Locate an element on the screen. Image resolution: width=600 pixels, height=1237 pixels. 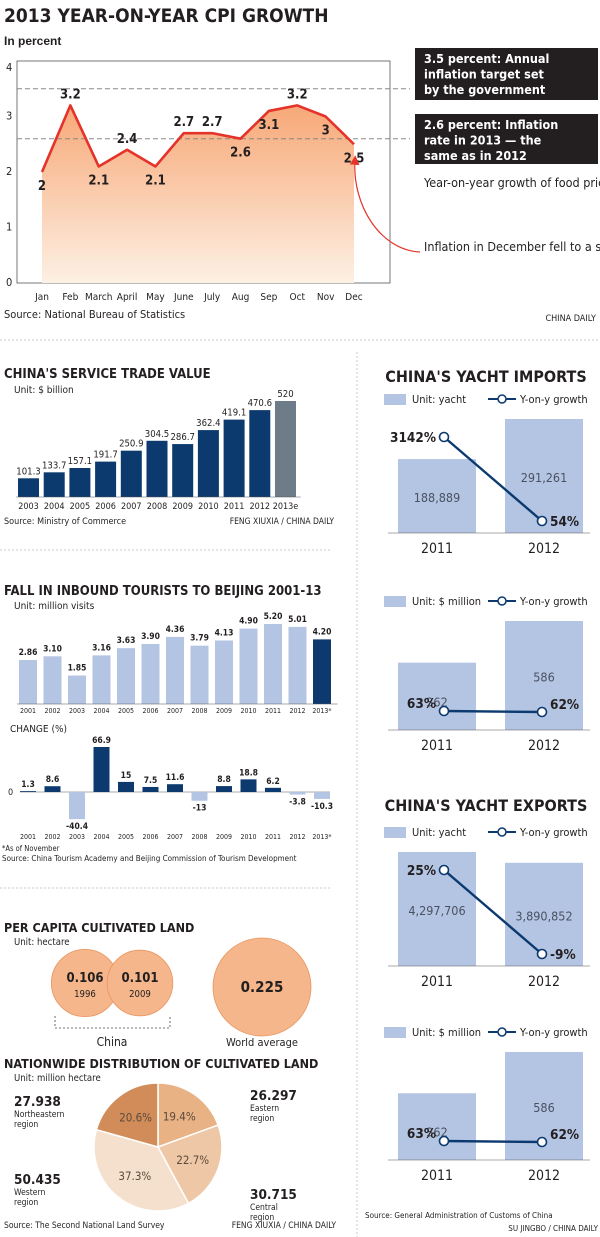
cpi-callout-box is located at coordinates (506, 139).